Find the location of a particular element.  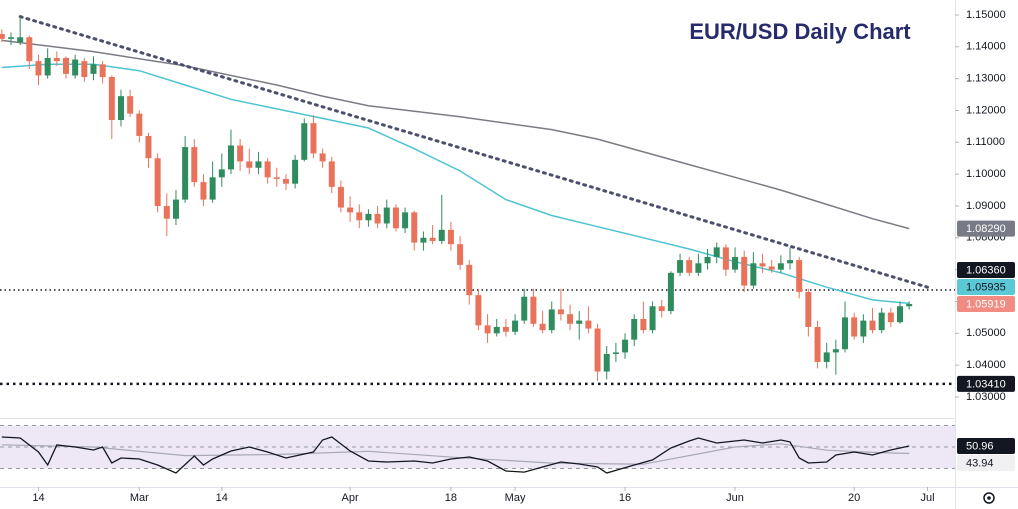

gear is located at coordinates (989, 498).